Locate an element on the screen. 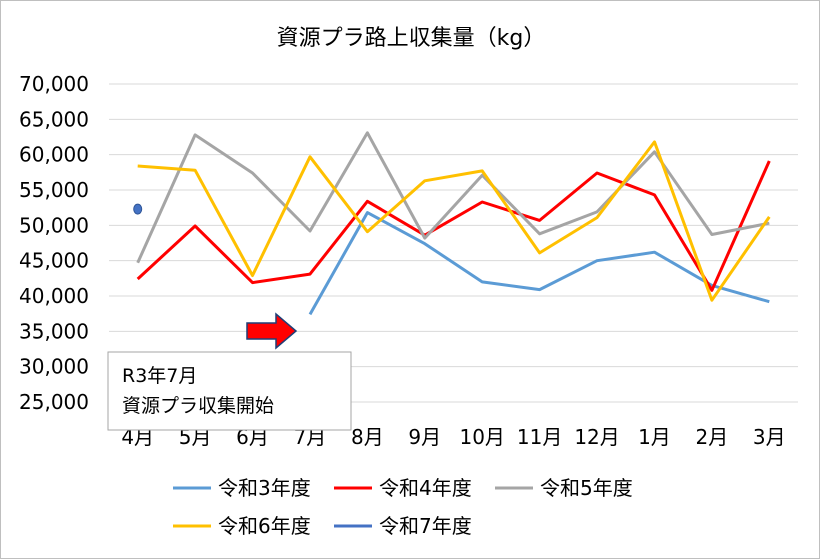 This screenshot has width=820, height=559. x-tick-label: 3月 is located at coordinates (769, 437).